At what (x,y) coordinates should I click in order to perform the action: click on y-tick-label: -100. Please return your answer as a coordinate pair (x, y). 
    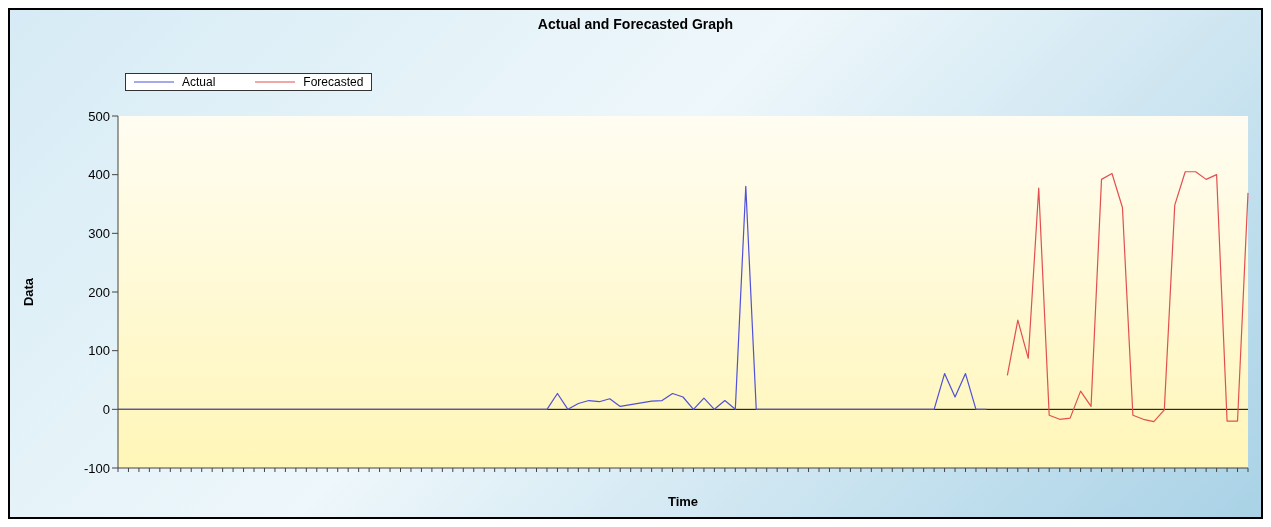
    Looking at the image, I should click on (96, 468).